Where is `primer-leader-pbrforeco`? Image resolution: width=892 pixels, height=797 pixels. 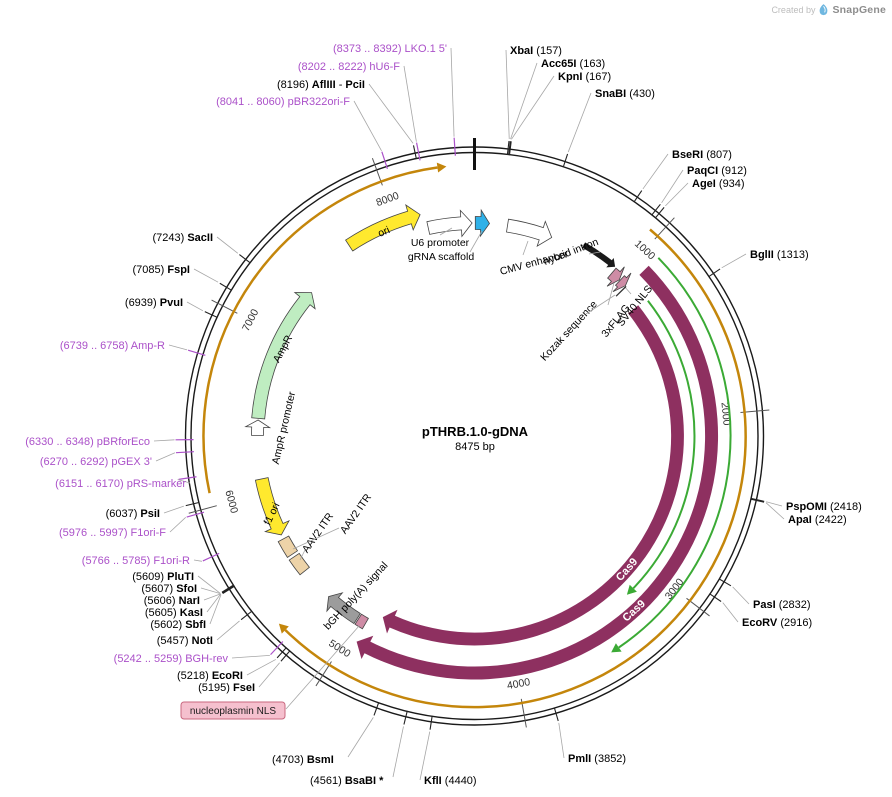 primer-leader-pbrforeco is located at coordinates (164, 440).